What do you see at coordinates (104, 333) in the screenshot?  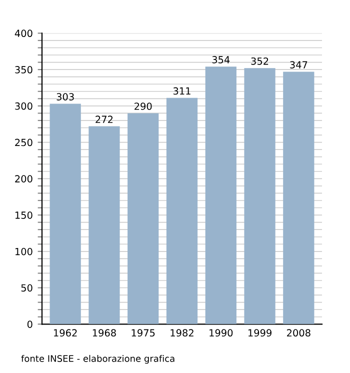 I see `x-tick-label: 1968` at bounding box center [104, 333].